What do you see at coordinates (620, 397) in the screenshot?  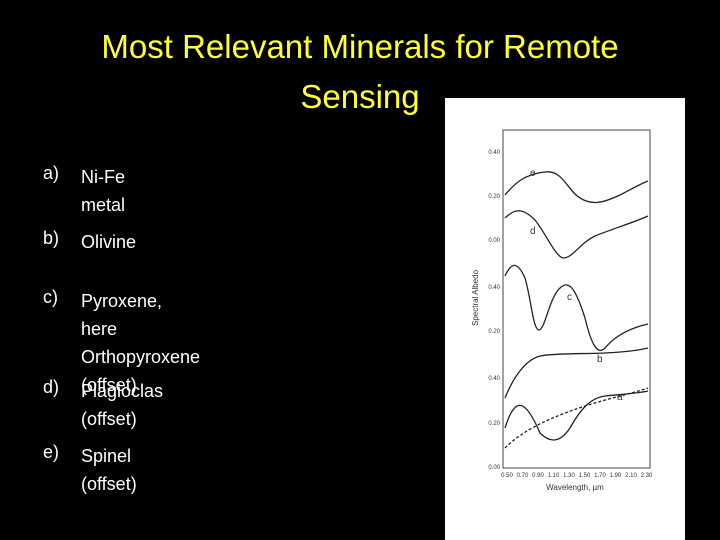 I see `curve-label: a` at bounding box center [620, 397].